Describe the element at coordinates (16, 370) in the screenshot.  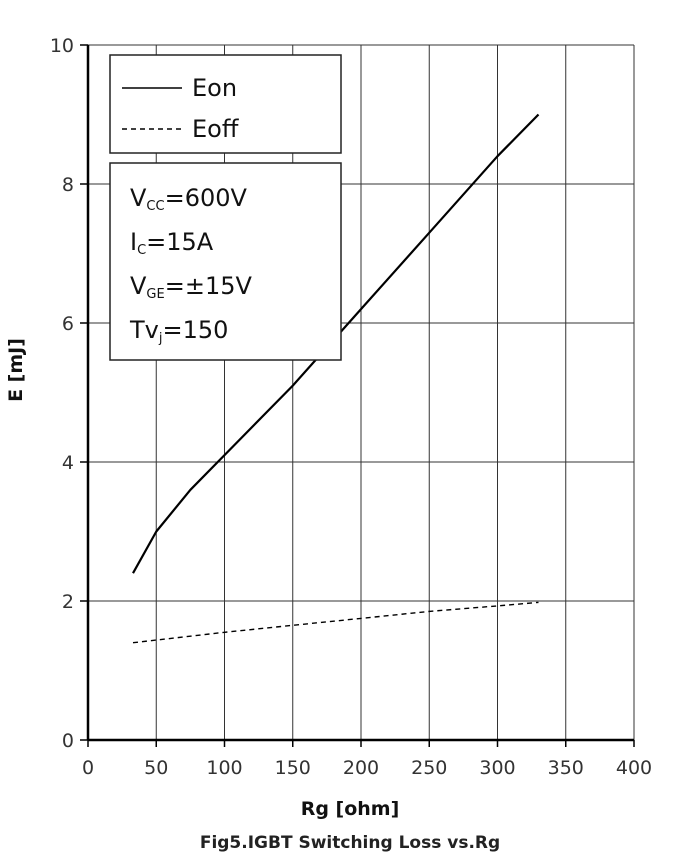
I see `y-axis-label: E [mJ]` at that location.